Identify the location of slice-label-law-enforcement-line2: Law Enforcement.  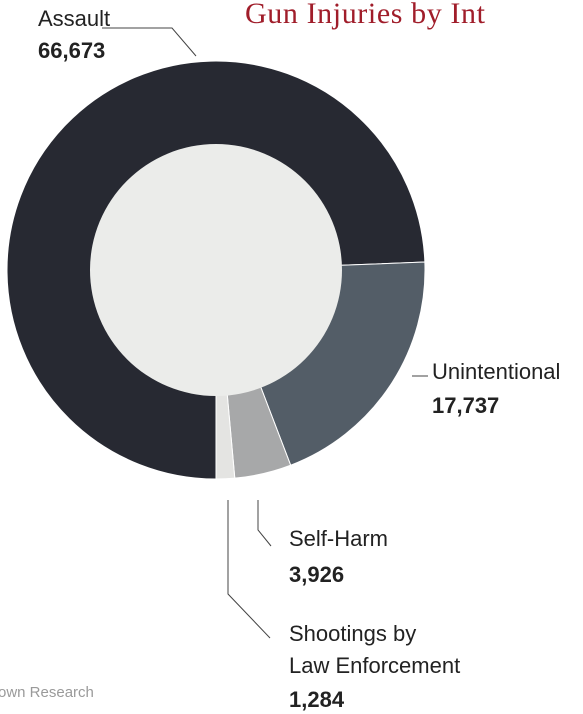
(375, 665).